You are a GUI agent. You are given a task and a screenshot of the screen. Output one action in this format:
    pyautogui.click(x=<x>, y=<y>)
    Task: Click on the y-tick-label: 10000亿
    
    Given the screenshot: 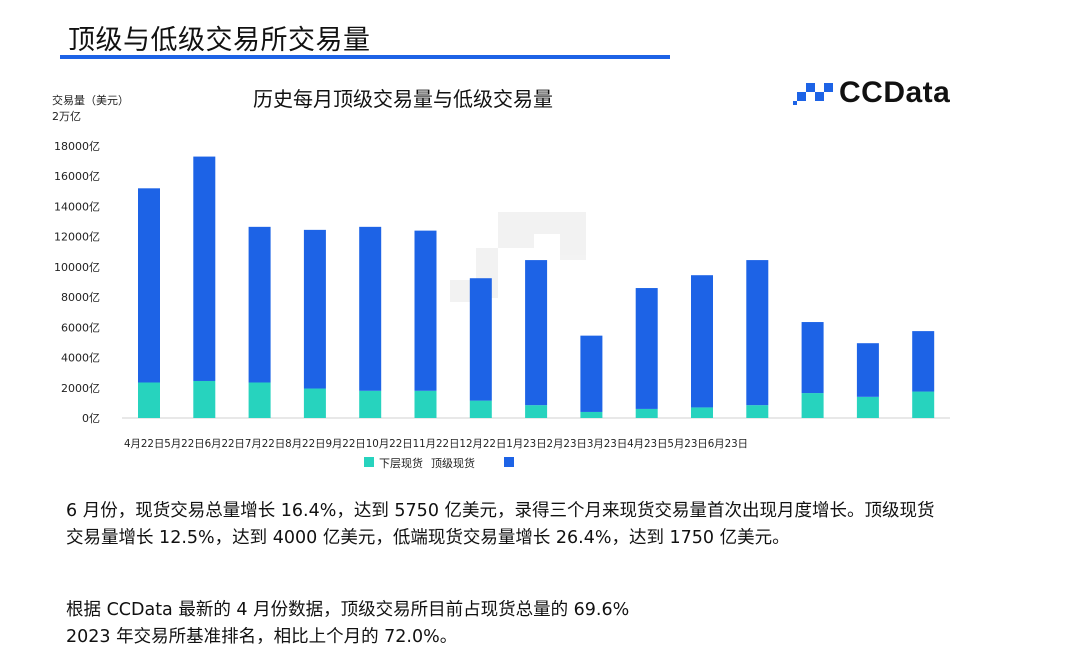 What is the action you would take?
    pyautogui.click(x=77, y=267)
    